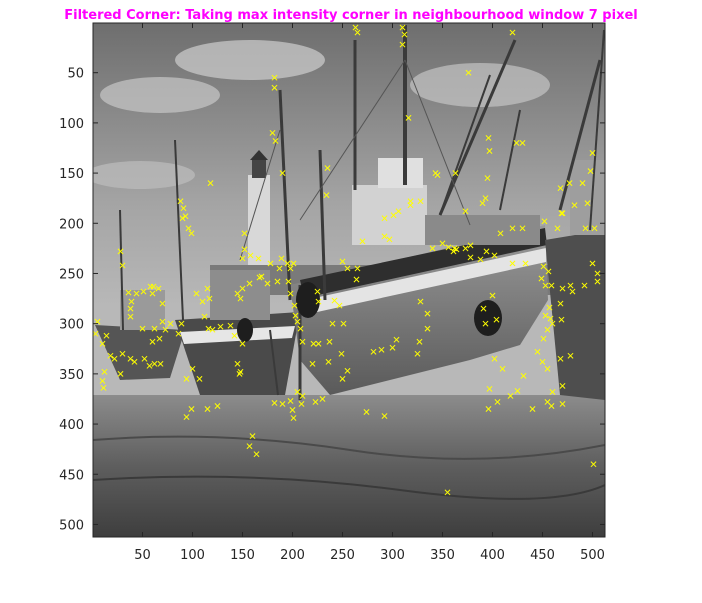 This screenshot has height=603, width=702. I want to click on x-tick-label: 300, so click(392, 555).